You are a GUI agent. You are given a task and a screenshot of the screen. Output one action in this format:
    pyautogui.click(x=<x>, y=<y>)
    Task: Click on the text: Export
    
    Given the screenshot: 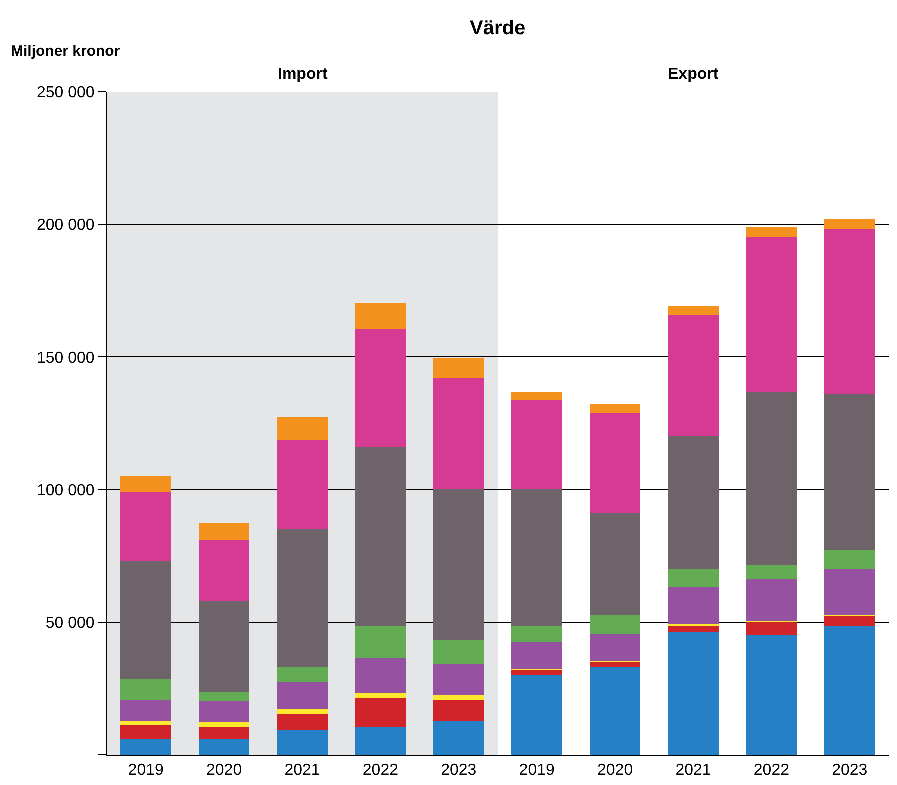 What is the action you would take?
    pyautogui.click(x=694, y=74)
    